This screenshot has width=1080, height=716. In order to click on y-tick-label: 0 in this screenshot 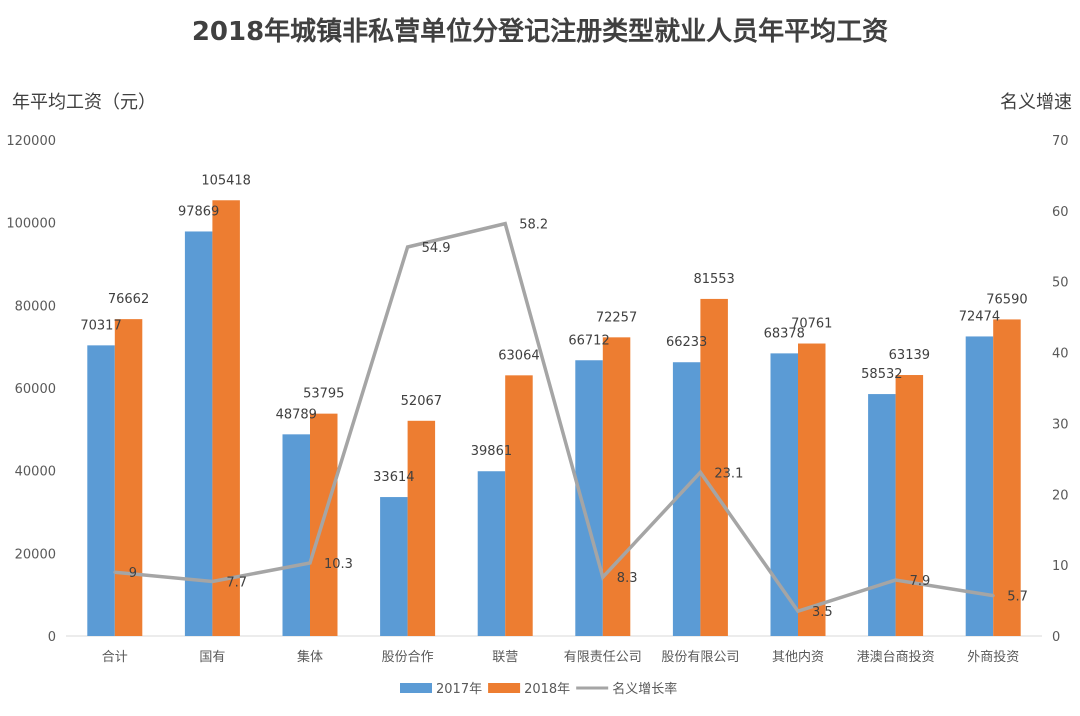, I will do `click(52, 637)`.